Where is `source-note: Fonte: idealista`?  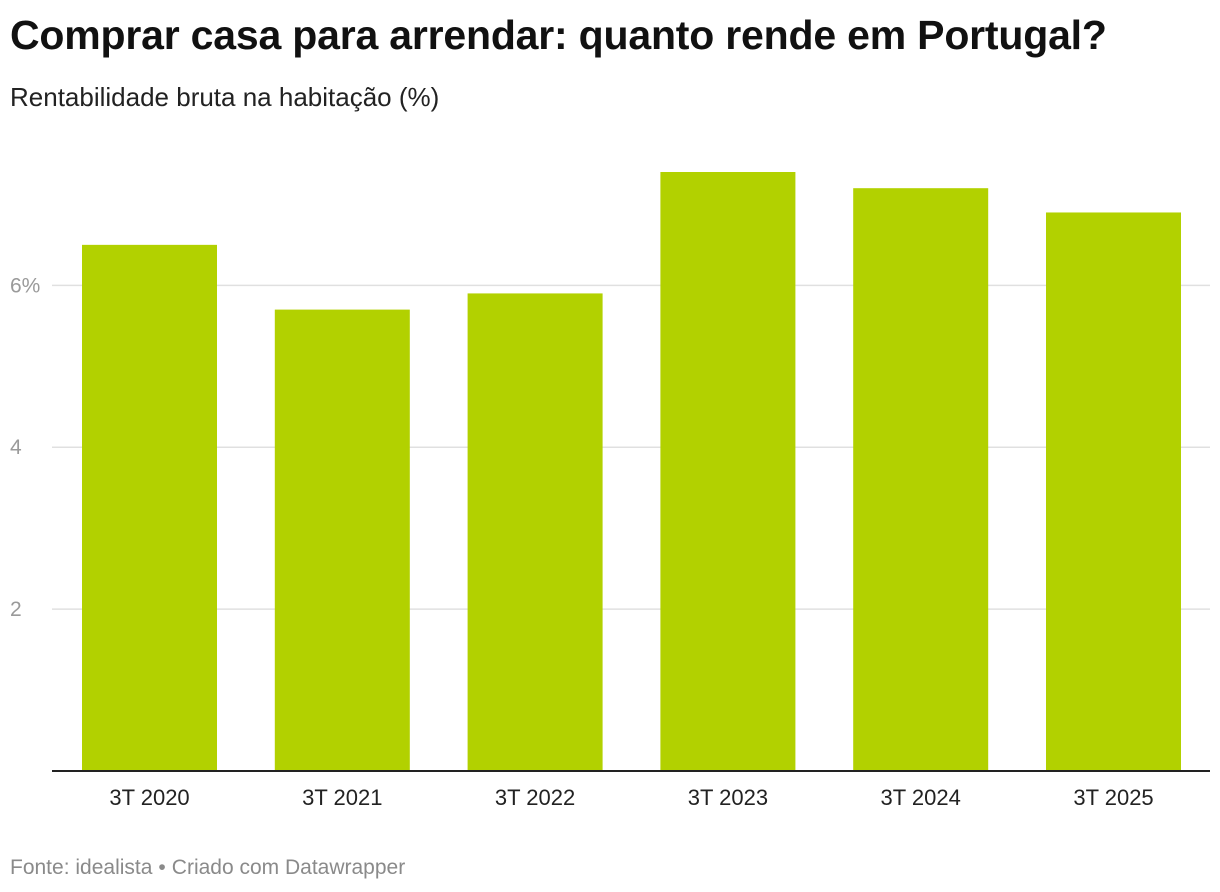
source-note: Fonte: idealista is located at coordinates (81, 867).